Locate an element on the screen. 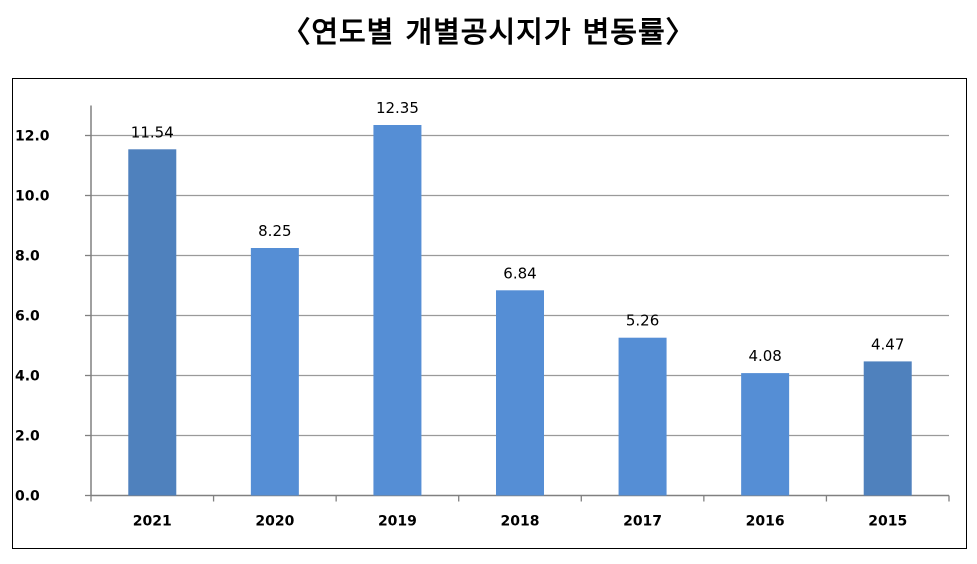 This screenshot has width=977, height=564. y-tick-label: 12.0 is located at coordinates (32, 137).